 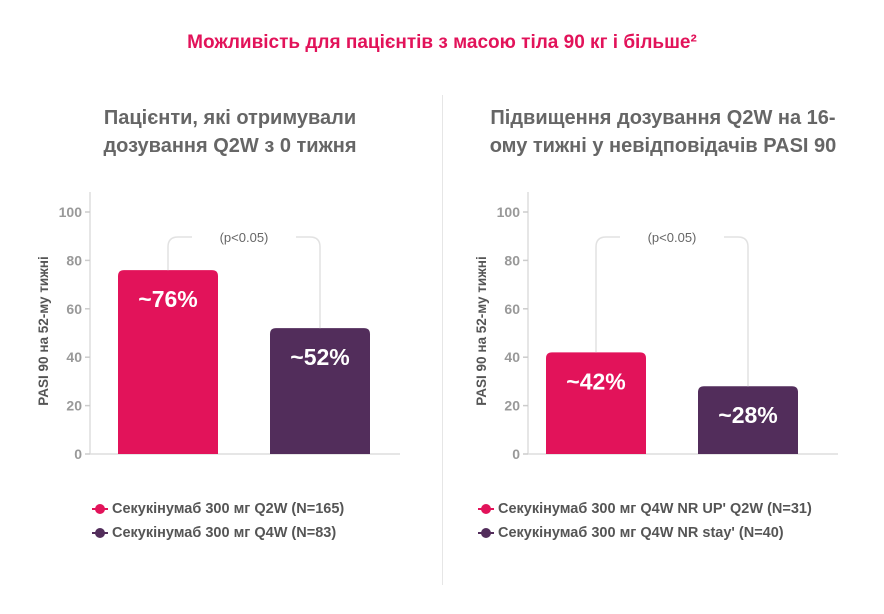 What do you see at coordinates (747, 415) in the screenshot?
I see `data-label: ~28%` at bounding box center [747, 415].